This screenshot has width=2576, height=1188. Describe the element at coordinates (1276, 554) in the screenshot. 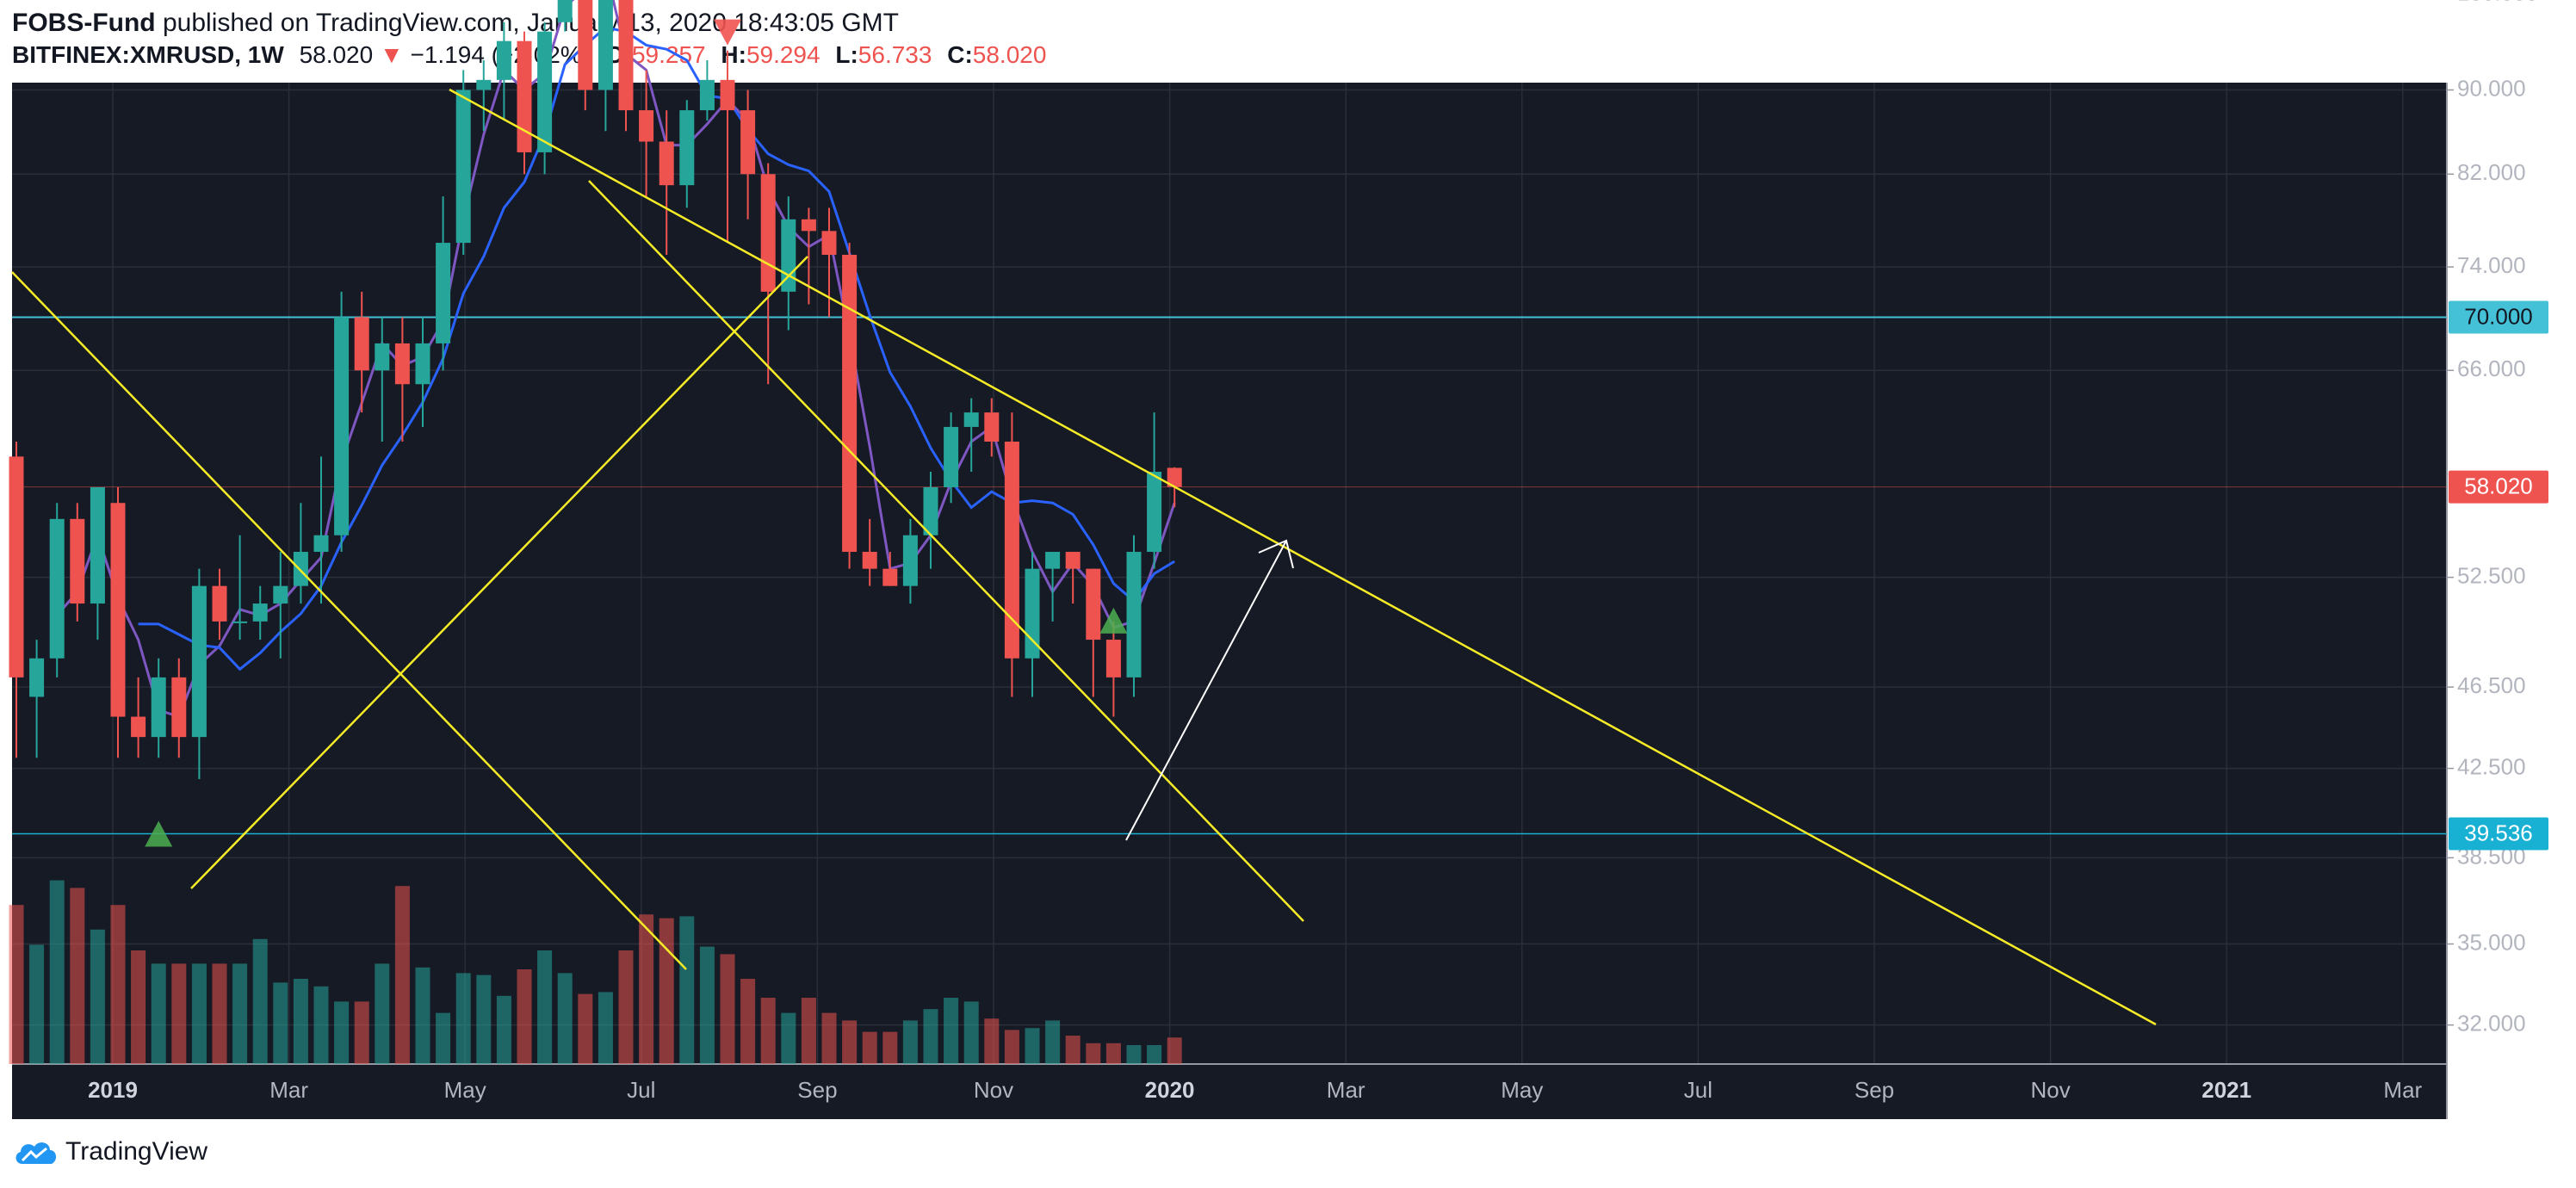

I see `projection-arrowhead` at that location.